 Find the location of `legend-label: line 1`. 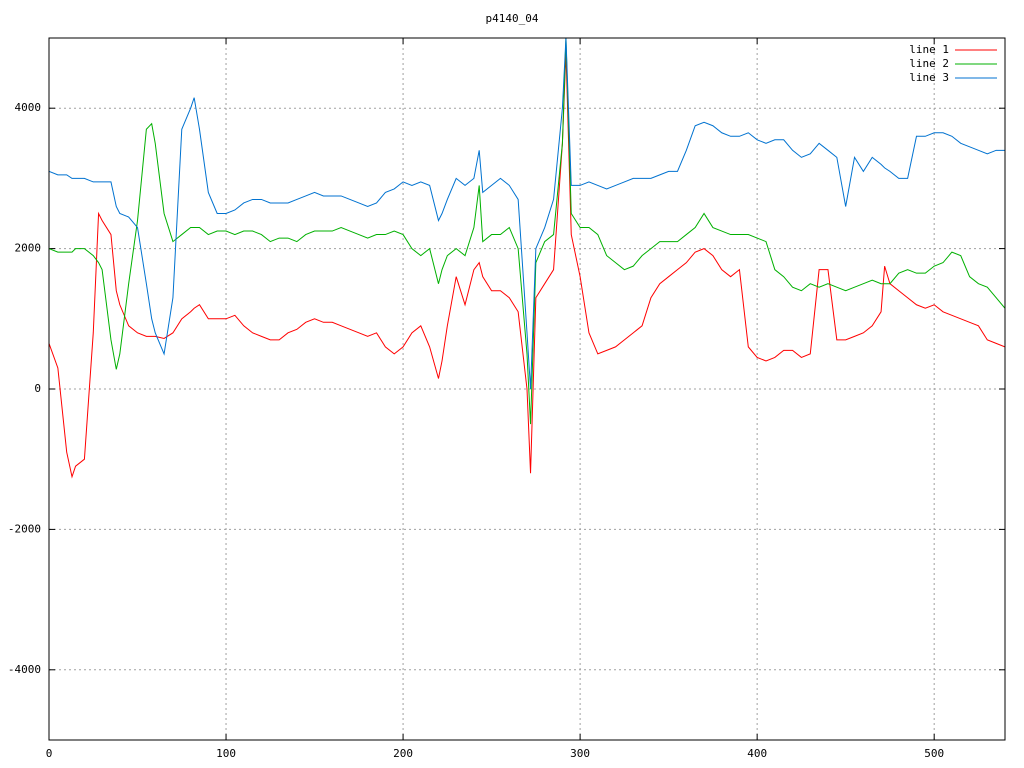

legend-label: line 1 is located at coordinates (929, 49).